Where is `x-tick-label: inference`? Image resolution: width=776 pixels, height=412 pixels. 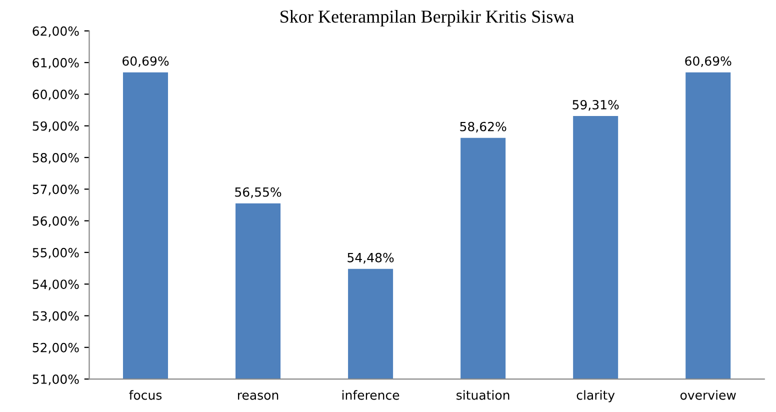
x-tick-label: inference is located at coordinates (371, 395).